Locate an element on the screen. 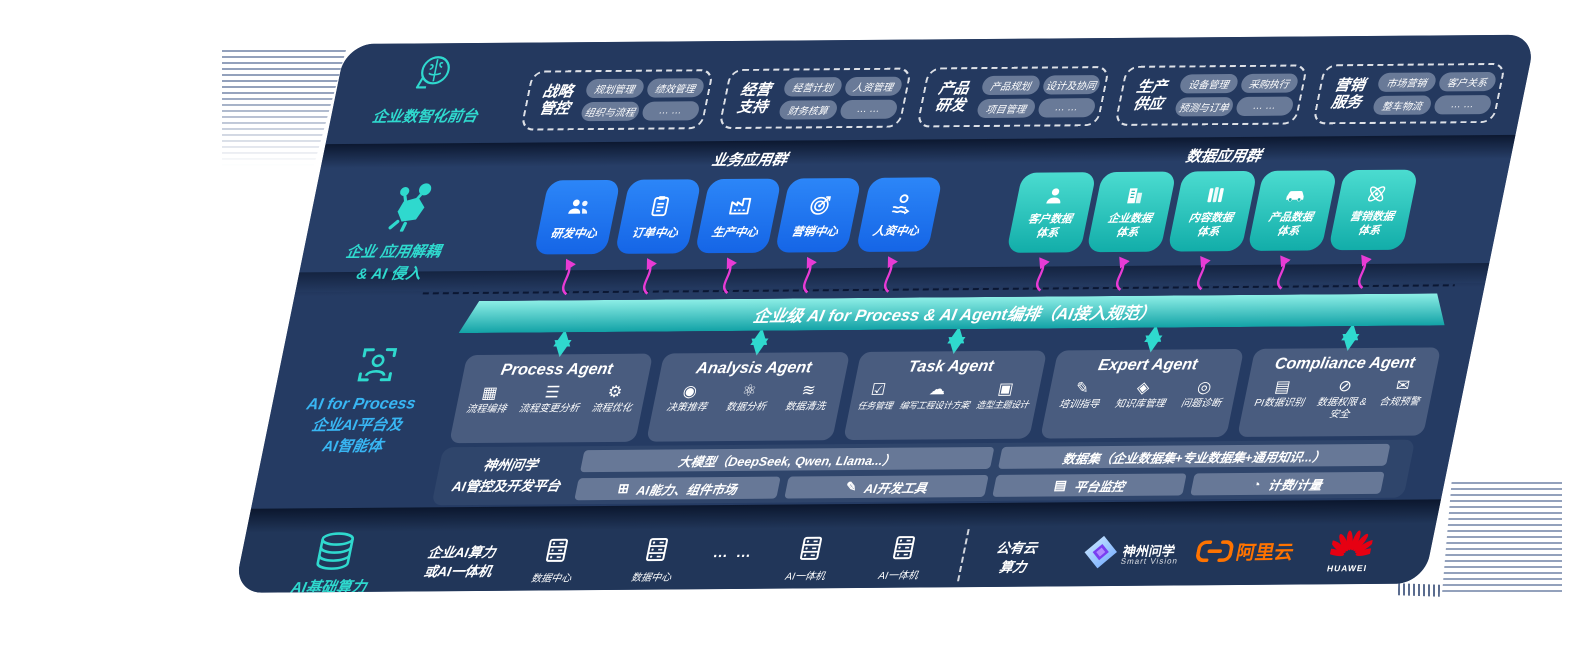 The width and height of the screenshot is (1572, 647). atom-icon is located at coordinates (1377, 194).